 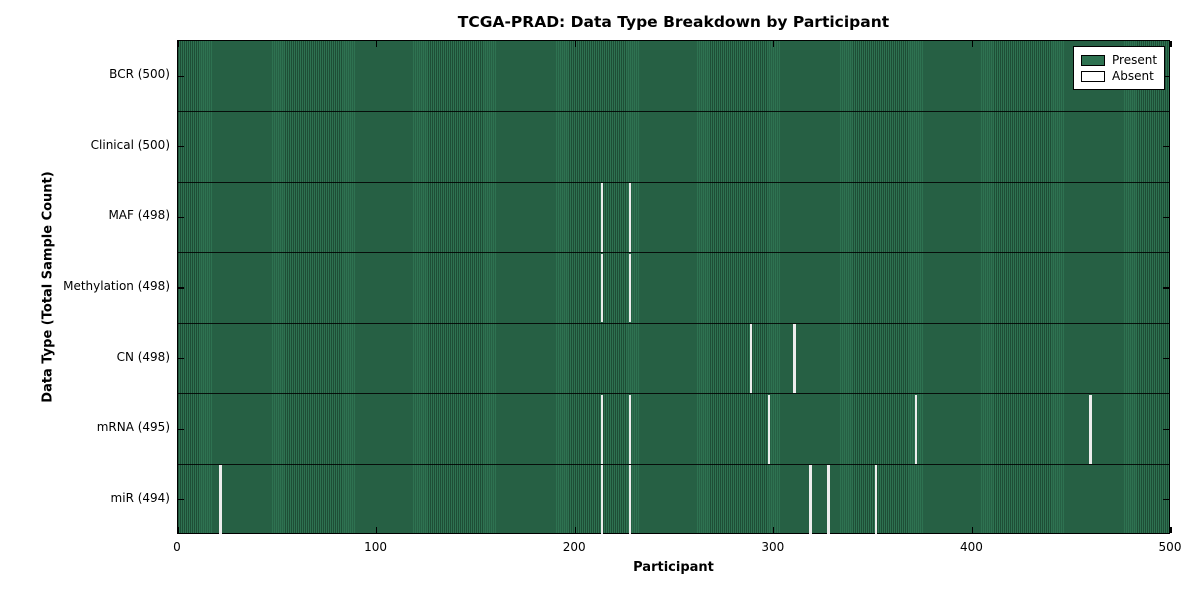 I want to click on absent-swatch-icon, so click(x=1093, y=76).